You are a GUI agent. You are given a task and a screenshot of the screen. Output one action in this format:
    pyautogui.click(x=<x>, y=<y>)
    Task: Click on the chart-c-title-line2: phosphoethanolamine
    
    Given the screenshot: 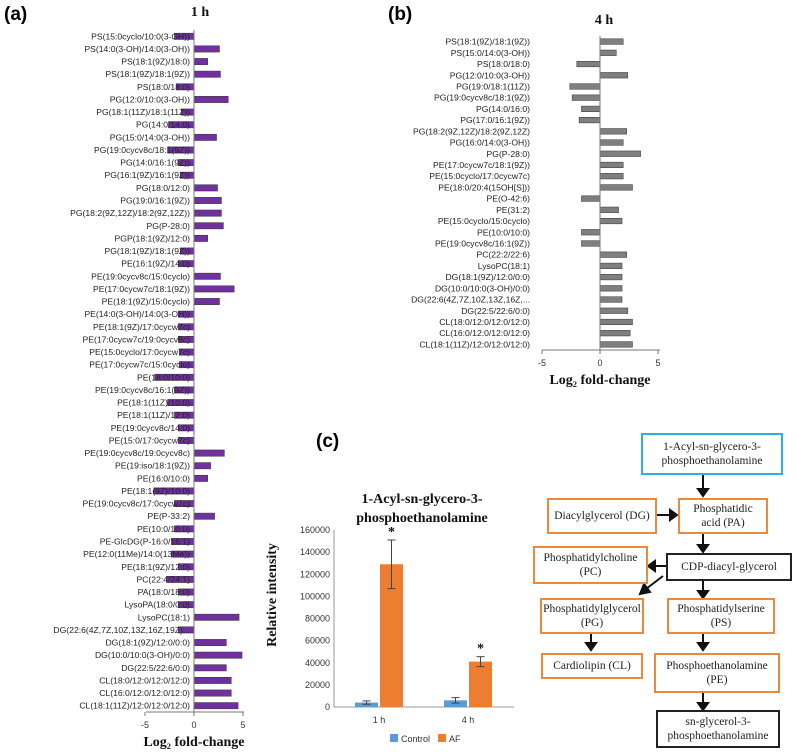 What is the action you would take?
    pyautogui.click(x=421, y=518)
    